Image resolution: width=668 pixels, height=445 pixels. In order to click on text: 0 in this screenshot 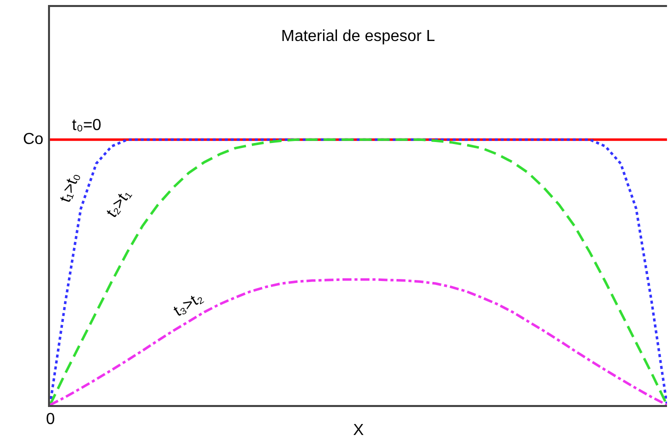, I will do `click(50, 419)`.